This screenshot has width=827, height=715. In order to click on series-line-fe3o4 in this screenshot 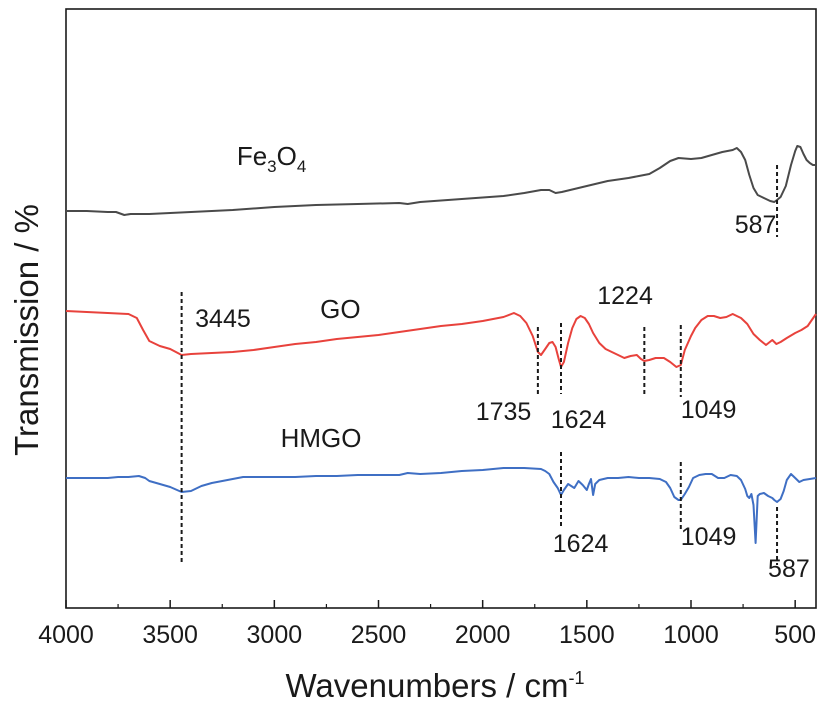, I will do `click(441, 180)`.